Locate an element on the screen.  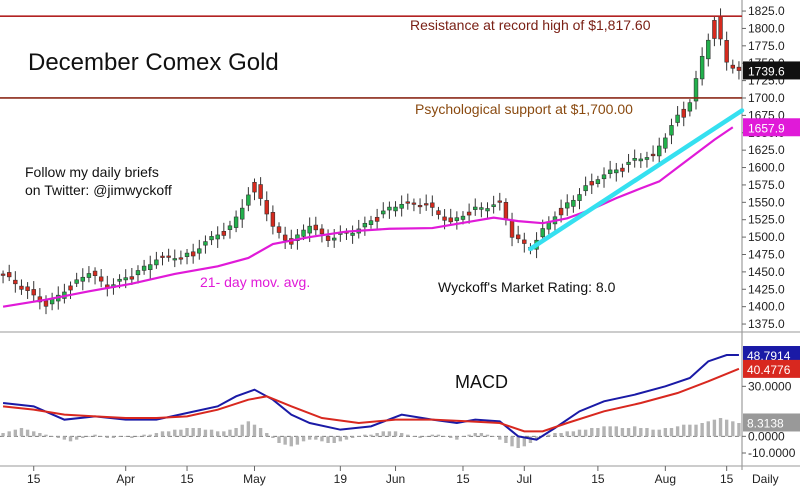
x-tick-label: Jul is located at coordinates (524, 479).